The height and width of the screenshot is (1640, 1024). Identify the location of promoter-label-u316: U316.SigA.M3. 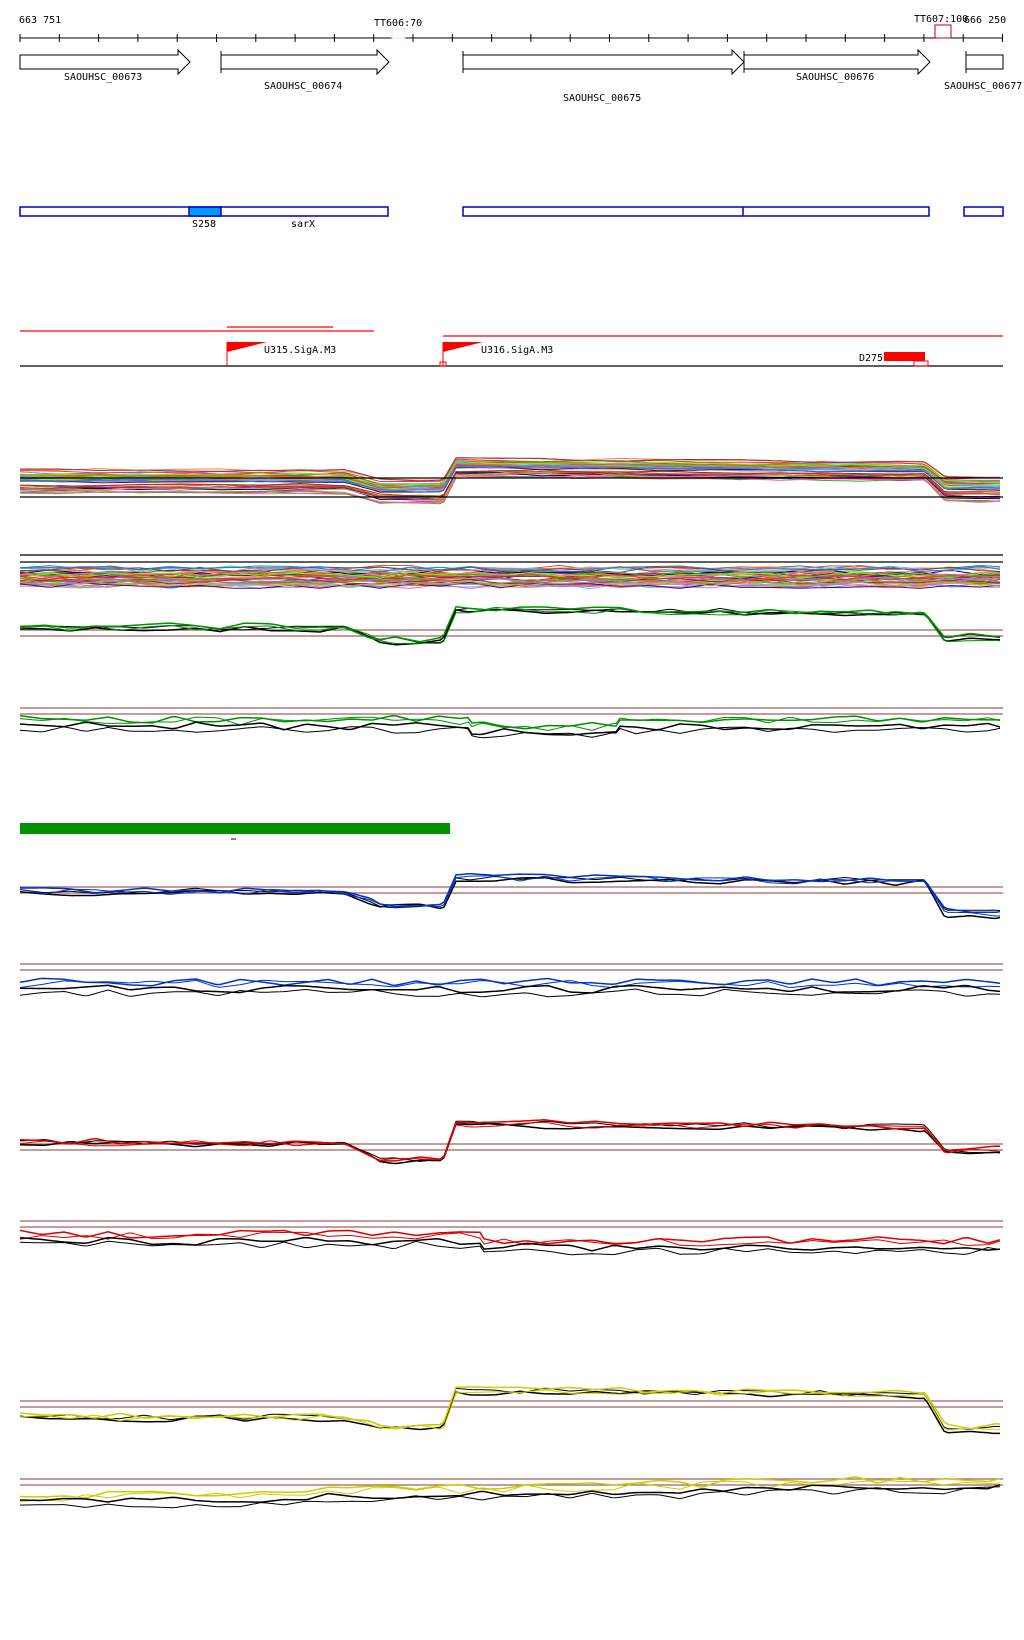
(517, 350).